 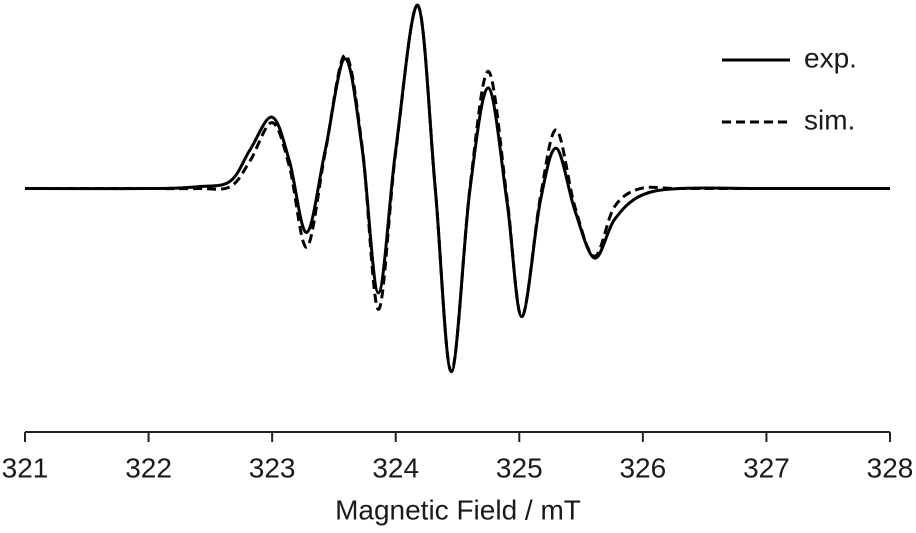 What do you see at coordinates (458, 509) in the screenshot?
I see `x-axis-label: Magnetic Field / mT` at bounding box center [458, 509].